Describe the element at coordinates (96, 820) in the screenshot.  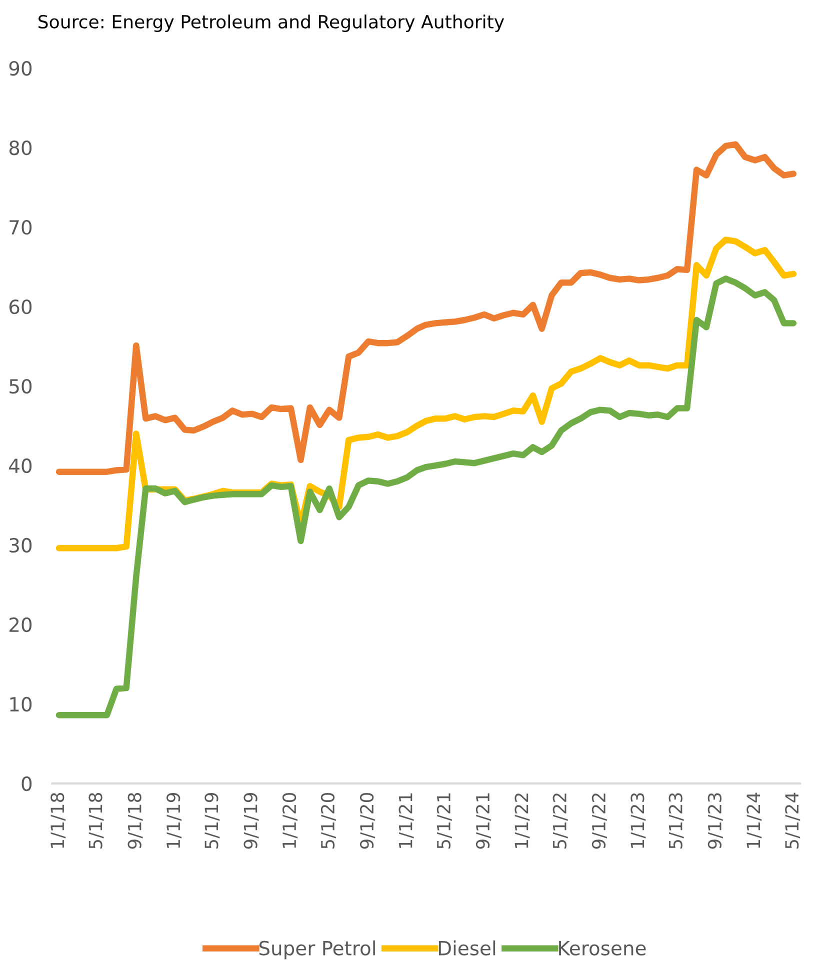
I see `x-tick-label: 5/1/18` at that location.